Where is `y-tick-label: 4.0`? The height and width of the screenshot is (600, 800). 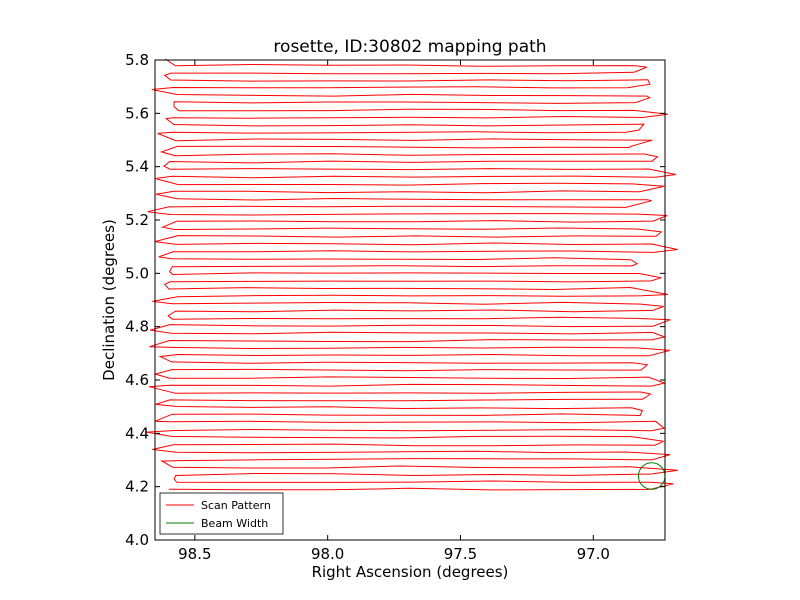 y-tick-label: 4.0 is located at coordinates (137, 540).